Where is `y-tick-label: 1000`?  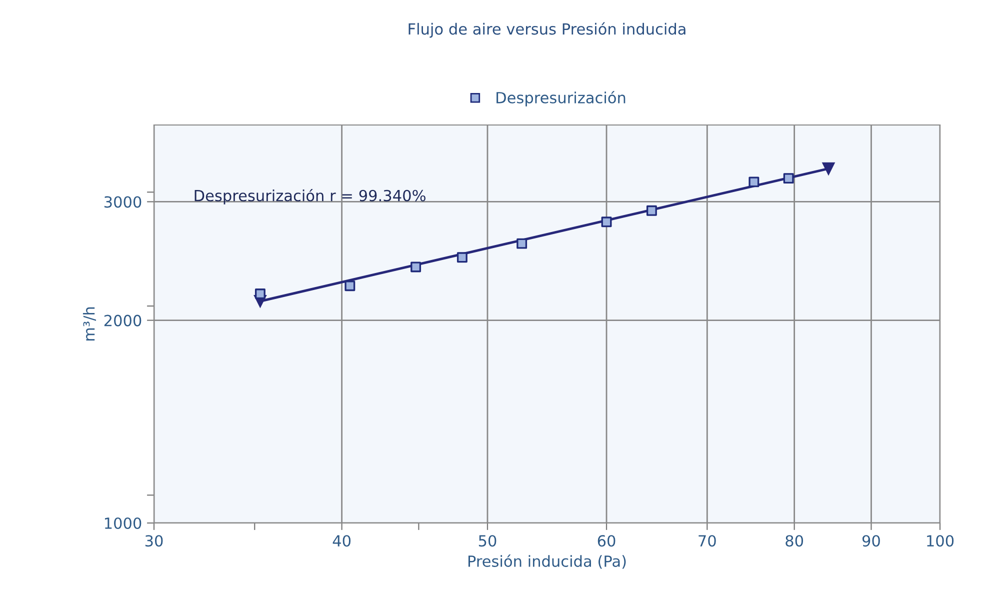 y-tick-label: 1000 is located at coordinates (123, 523).